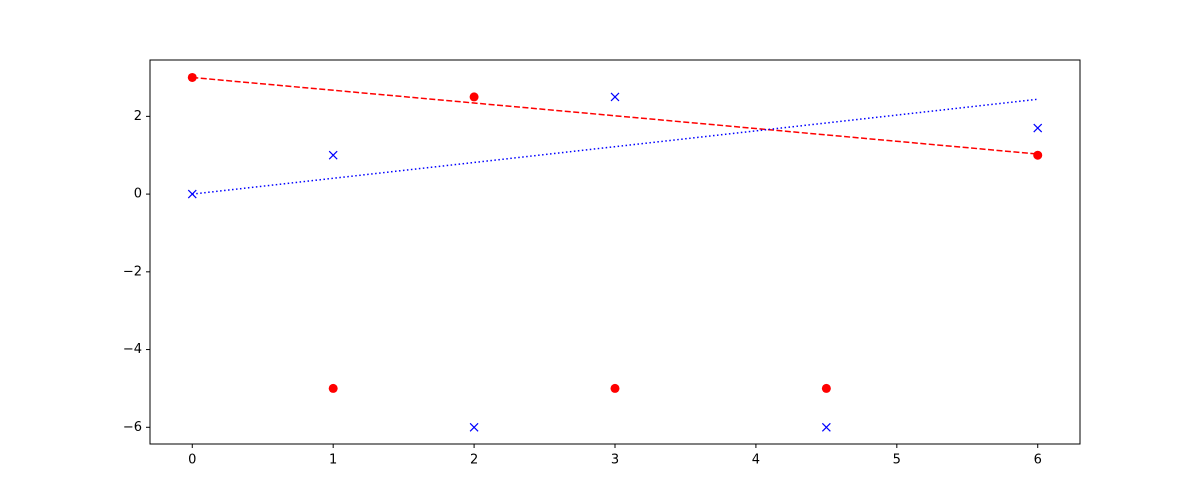 The width and height of the screenshot is (1200, 500). Describe the element at coordinates (615, 460) in the screenshot. I see `x-tick-label: 3` at that location.